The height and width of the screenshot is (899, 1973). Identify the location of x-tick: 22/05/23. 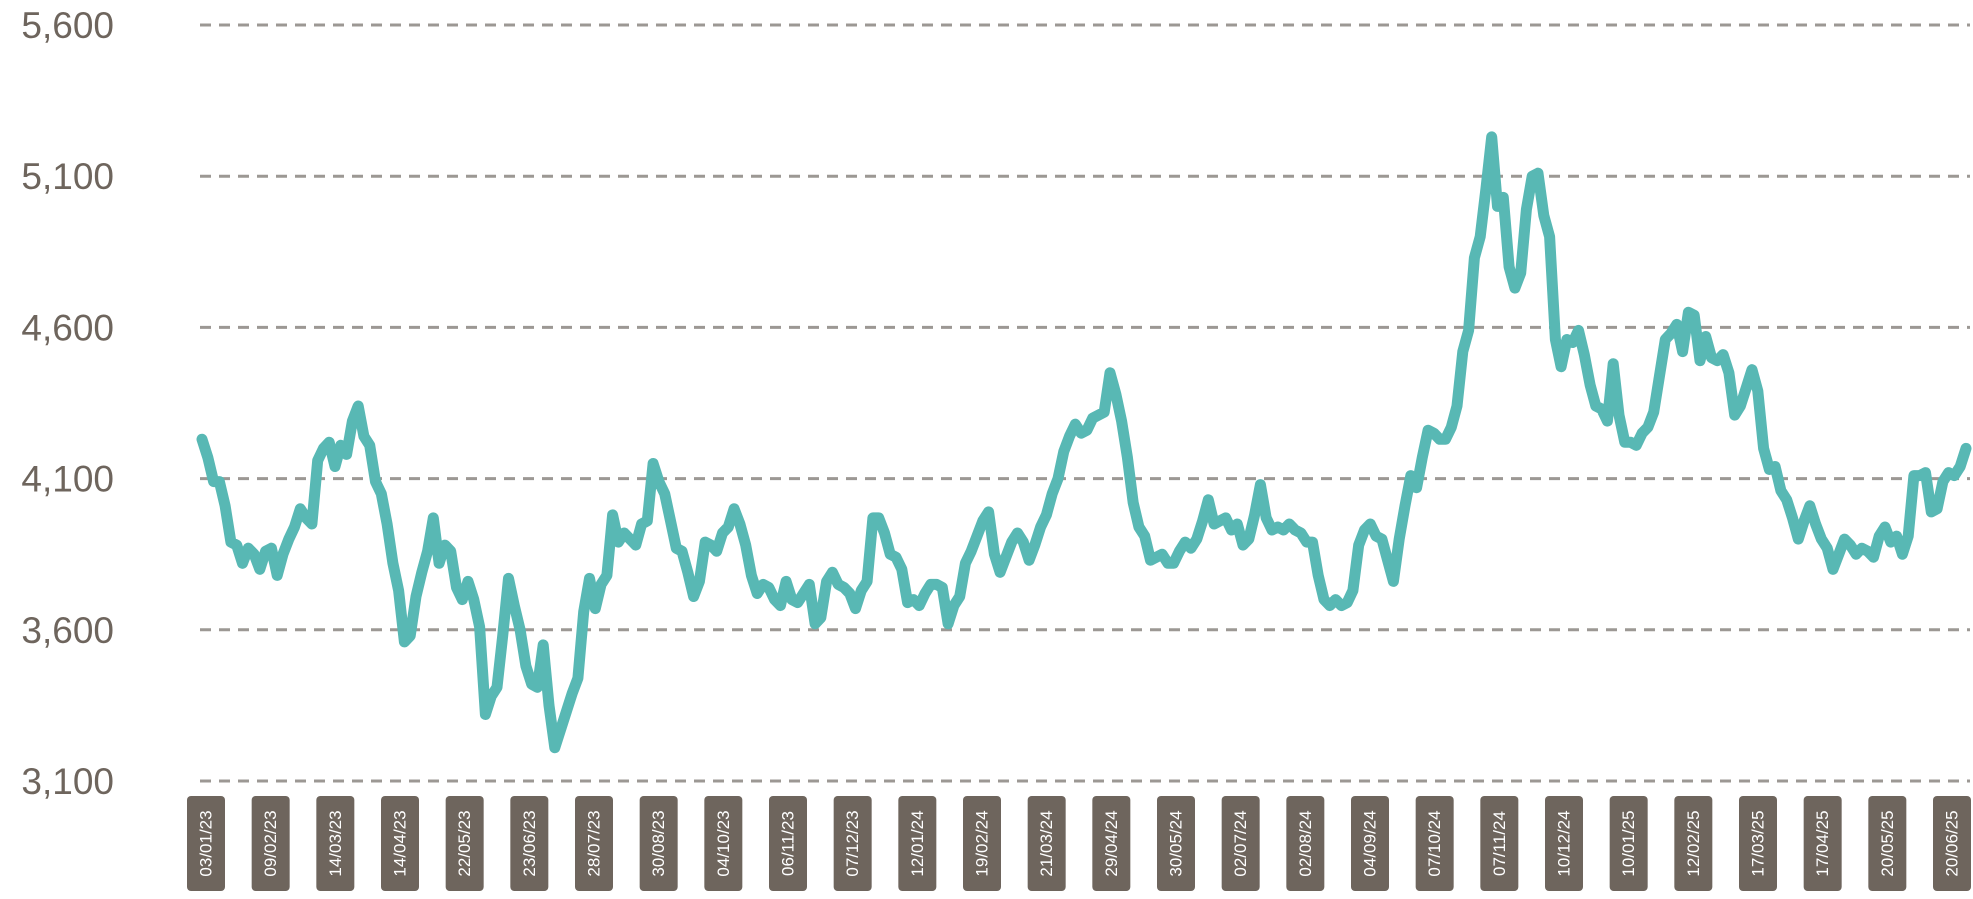
(464, 843).